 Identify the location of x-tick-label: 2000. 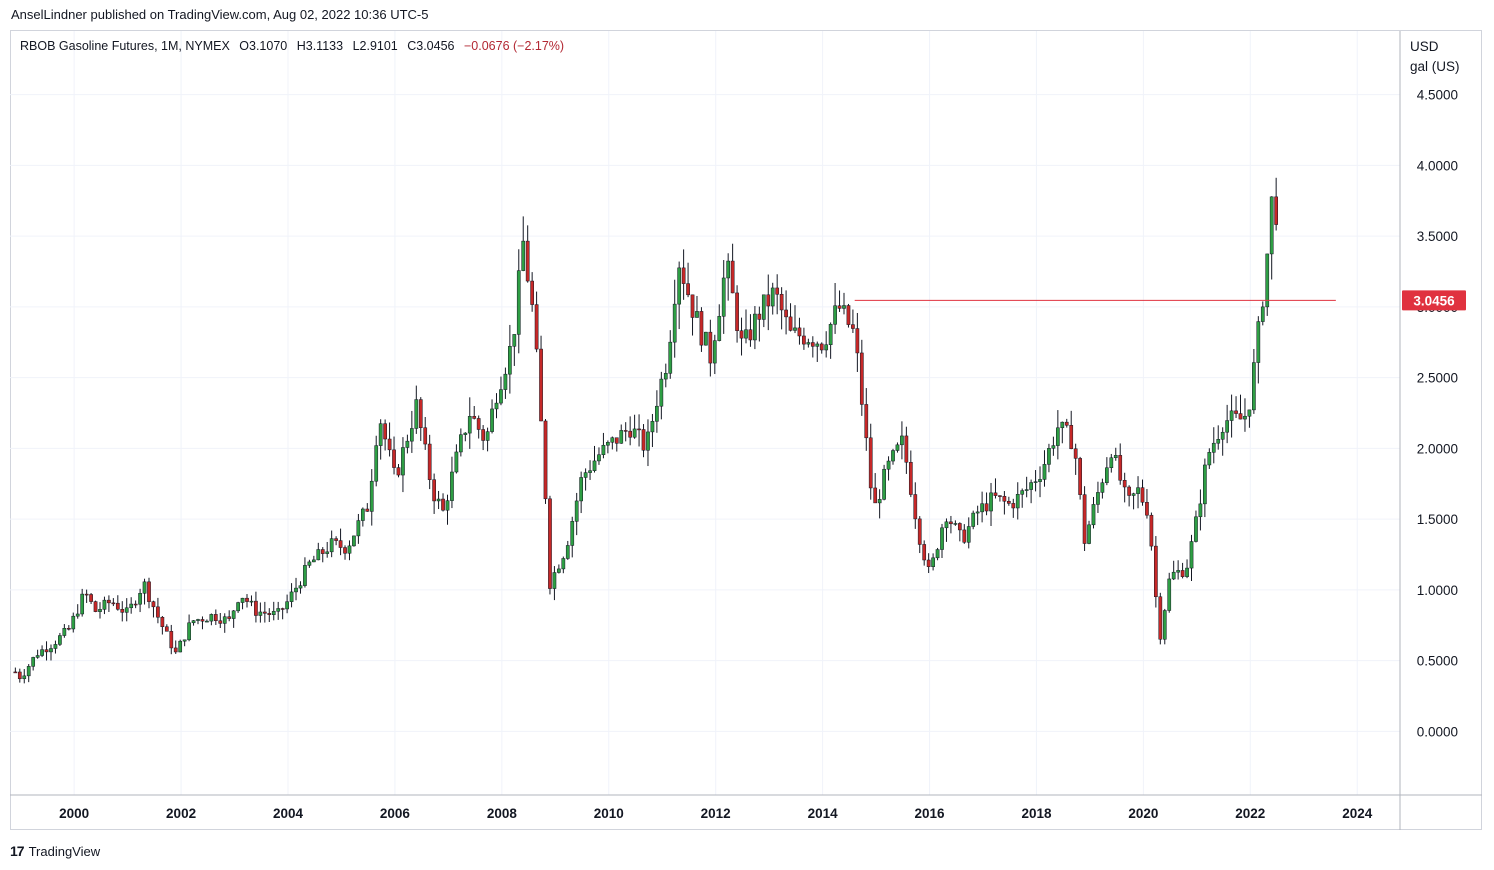
(74, 813).